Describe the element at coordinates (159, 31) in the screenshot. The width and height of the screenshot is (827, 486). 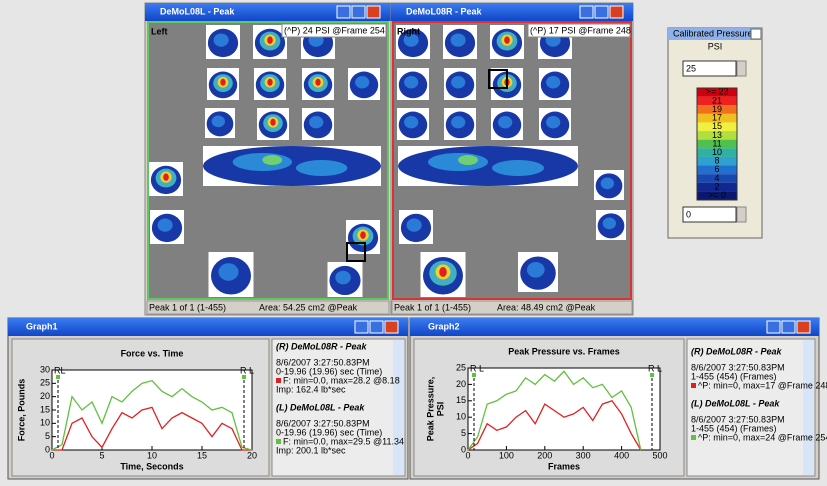
I see `foot-label: Left` at that location.